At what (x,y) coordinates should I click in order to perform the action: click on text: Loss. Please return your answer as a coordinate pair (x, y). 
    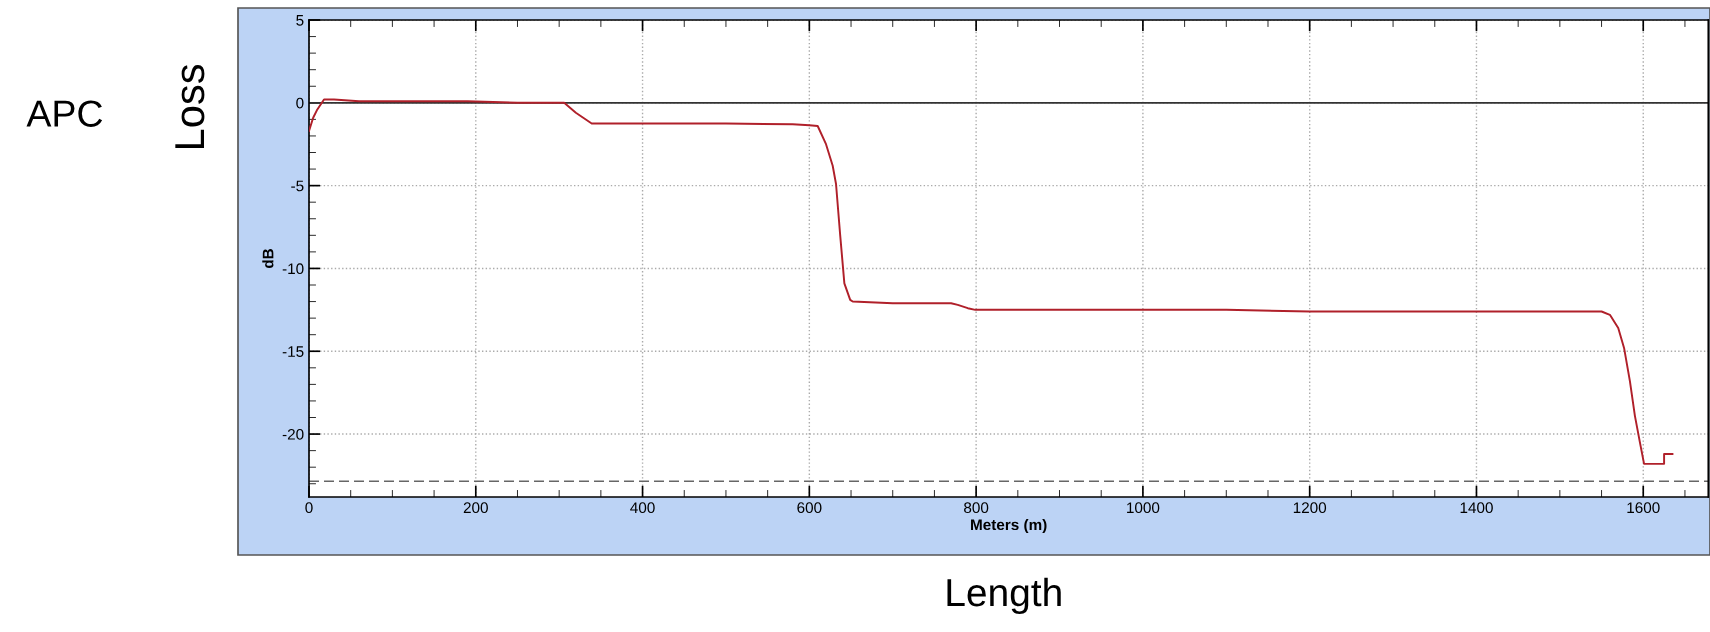
    Looking at the image, I should click on (190, 106).